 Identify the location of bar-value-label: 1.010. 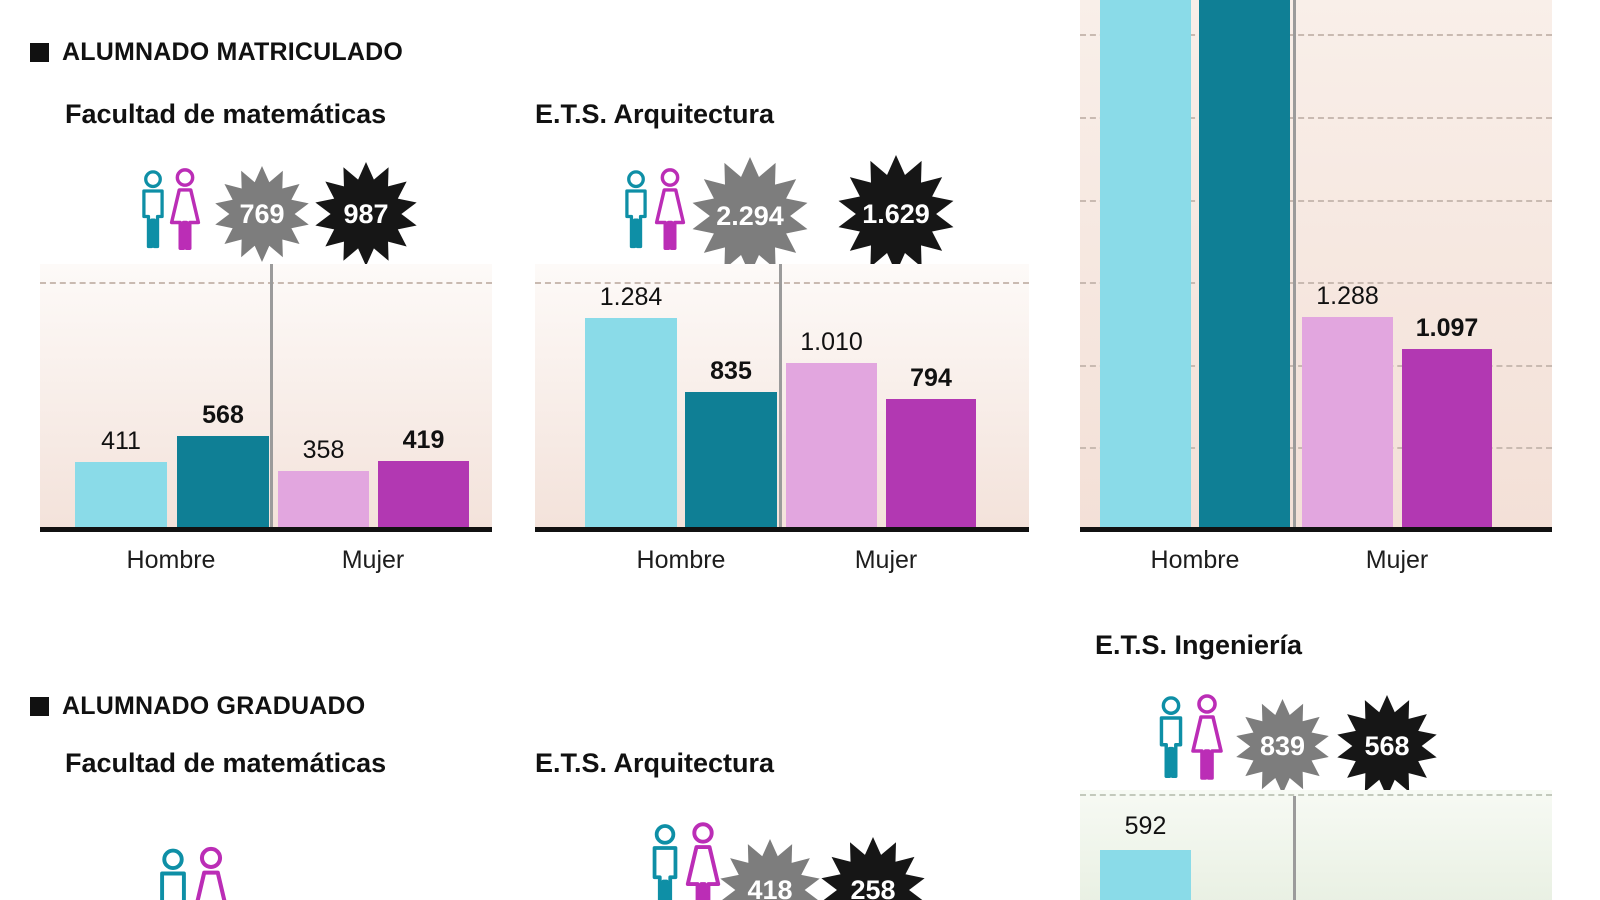
(831, 342).